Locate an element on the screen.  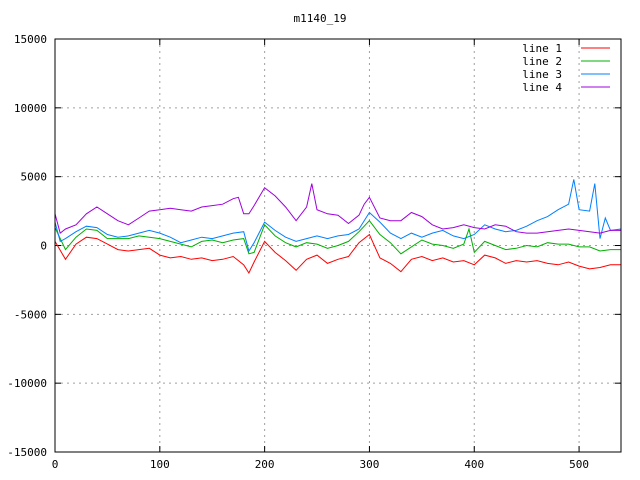
y-tick-label: 15000 is located at coordinates (30, 39).